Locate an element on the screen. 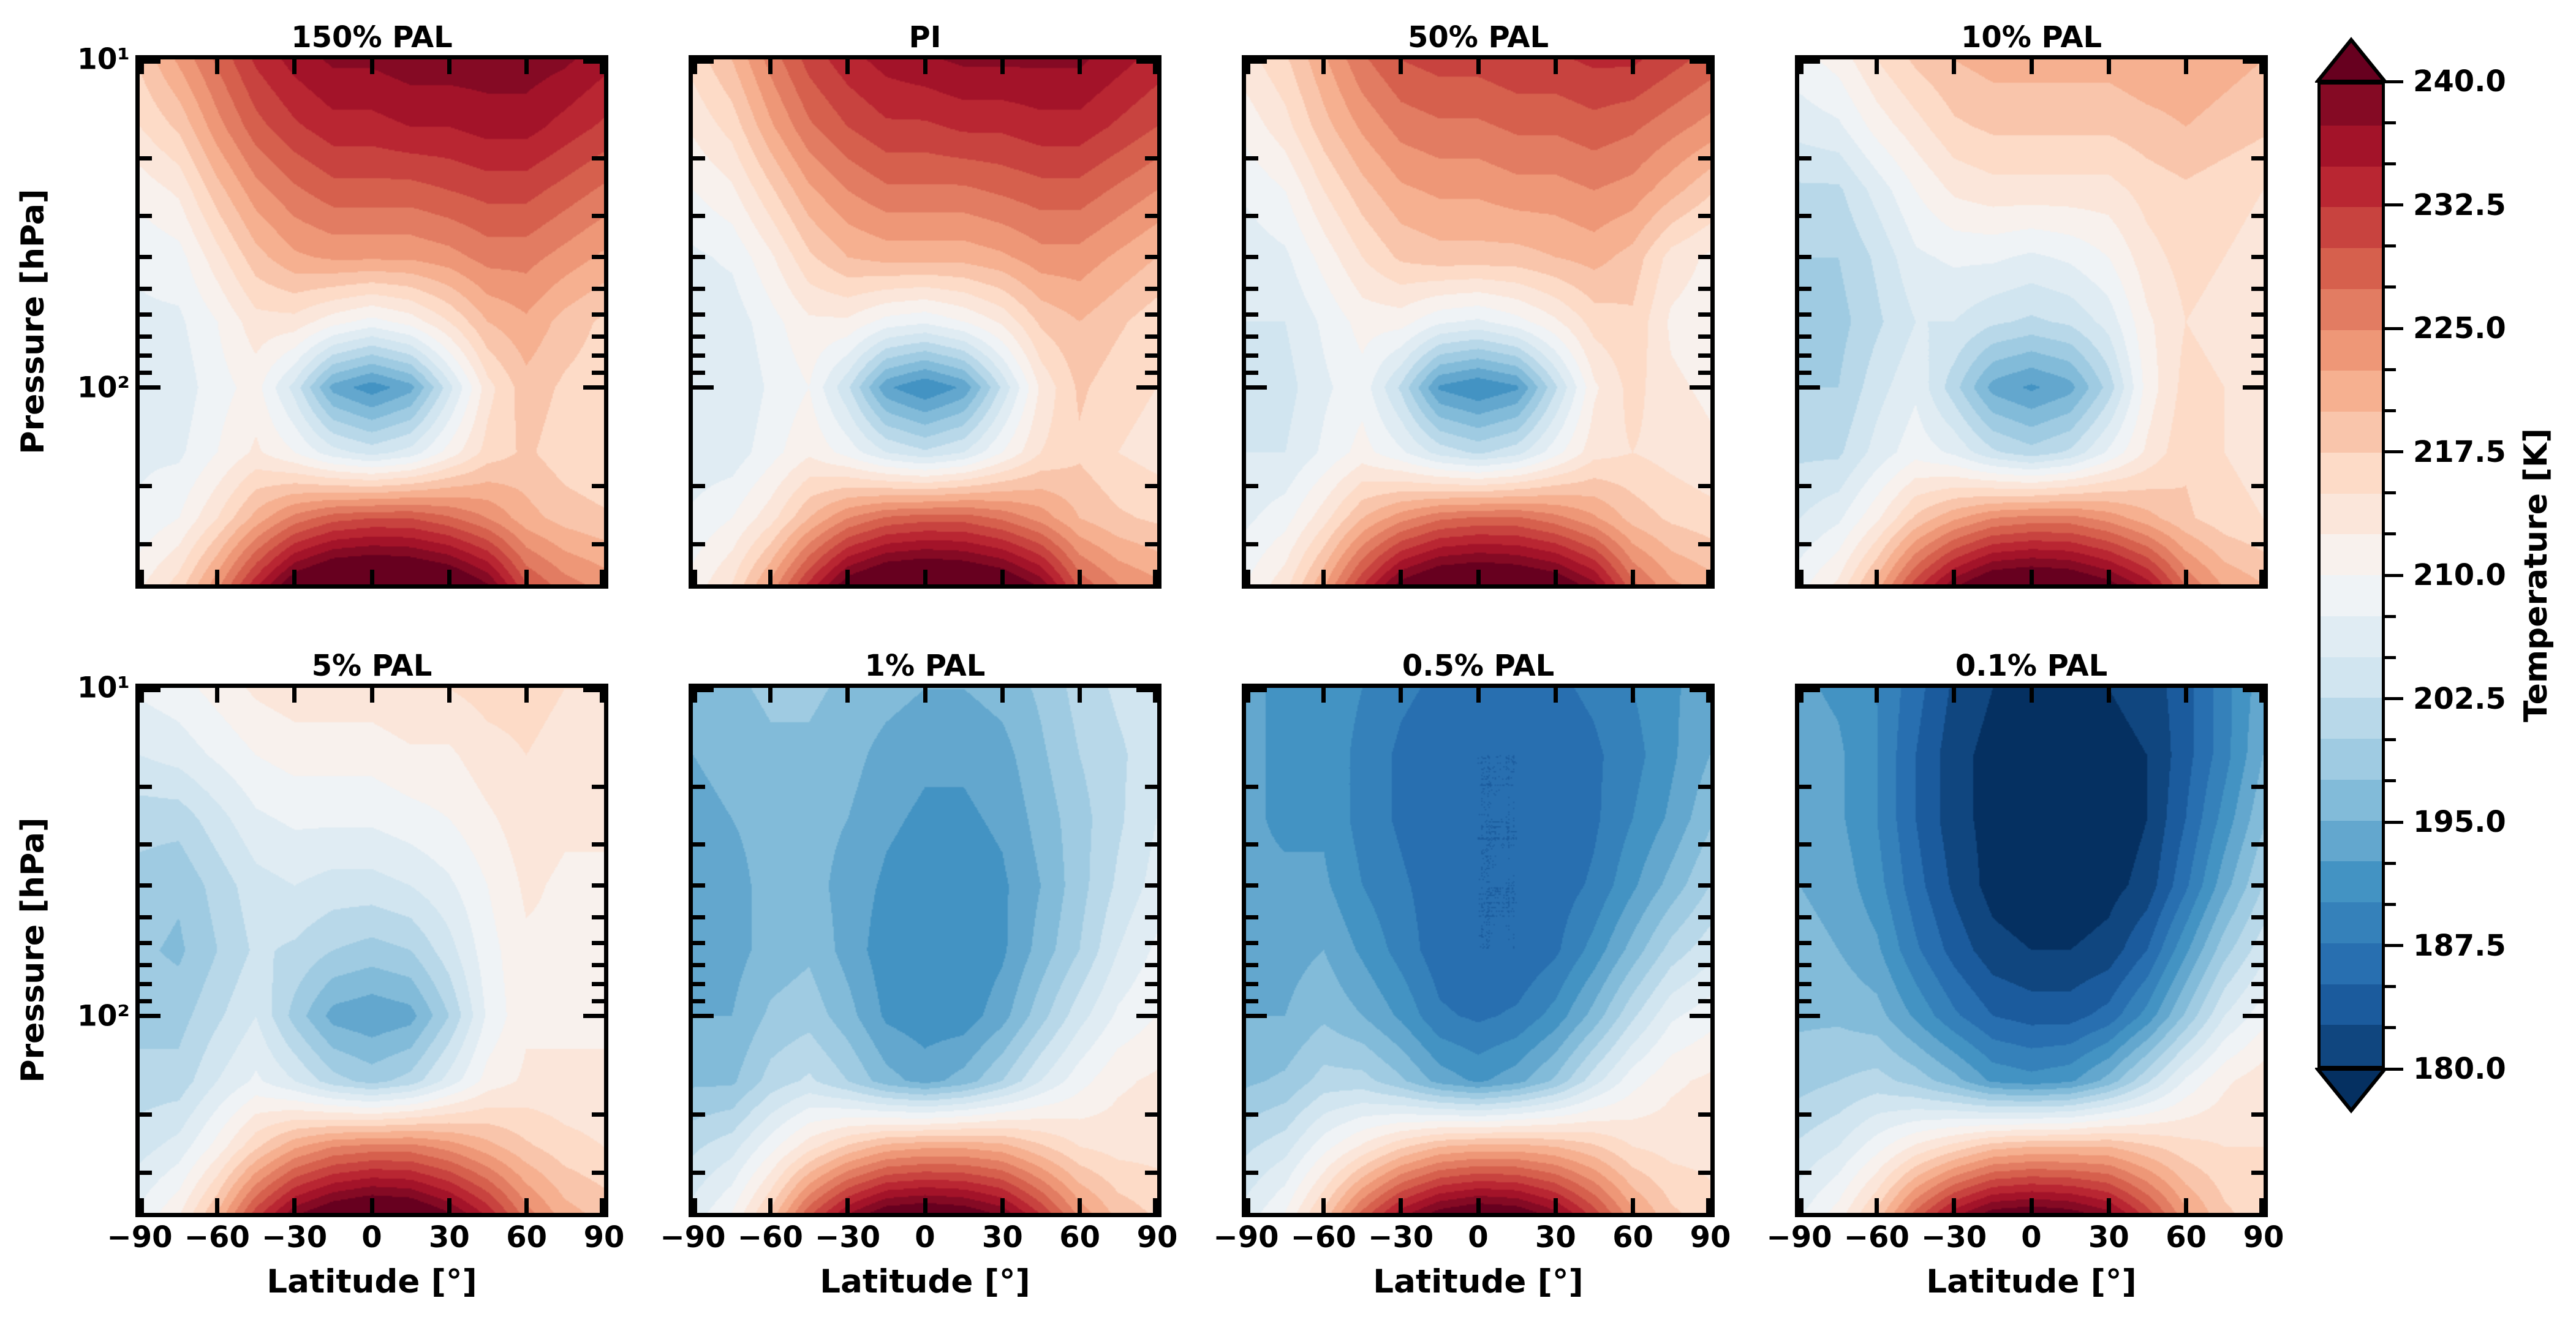 The width and height of the screenshot is (2576, 1317). panel-10-pal is located at coordinates (2031, 322).